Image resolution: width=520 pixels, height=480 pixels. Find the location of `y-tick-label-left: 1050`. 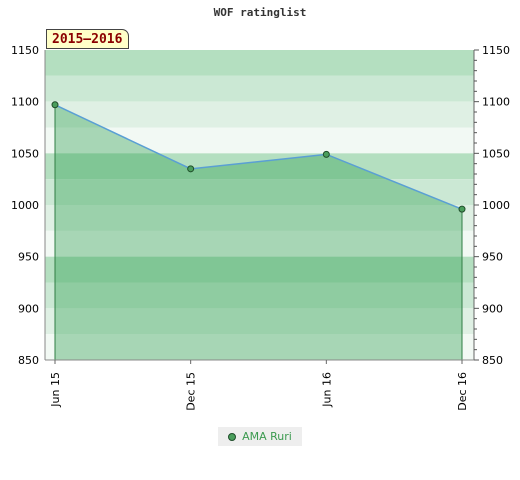

y-tick-label-left: 1050 is located at coordinates (25, 153).